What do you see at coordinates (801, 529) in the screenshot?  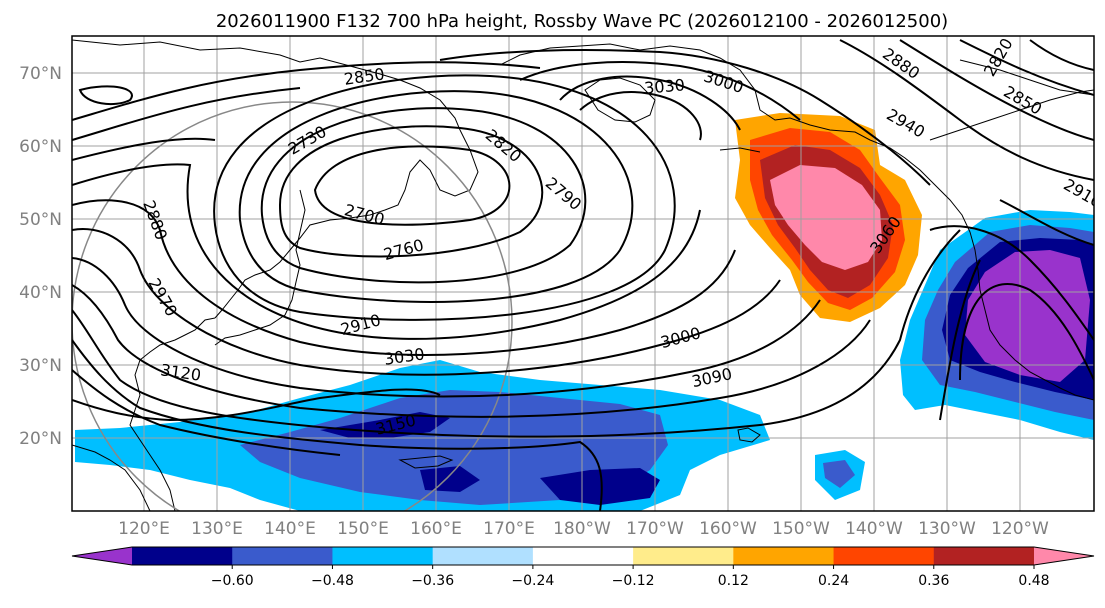 I see `lon-label: 150°W` at bounding box center [801, 529].